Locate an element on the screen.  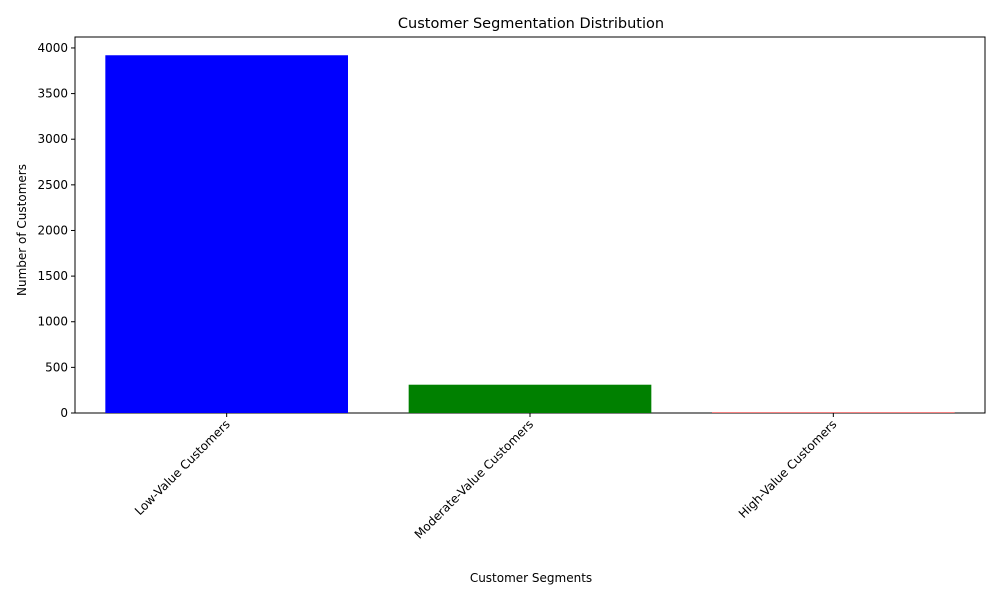
y-axis: 0 500 1000 1500 2000 2500 3000 3500 4000 is located at coordinates (56, 230).